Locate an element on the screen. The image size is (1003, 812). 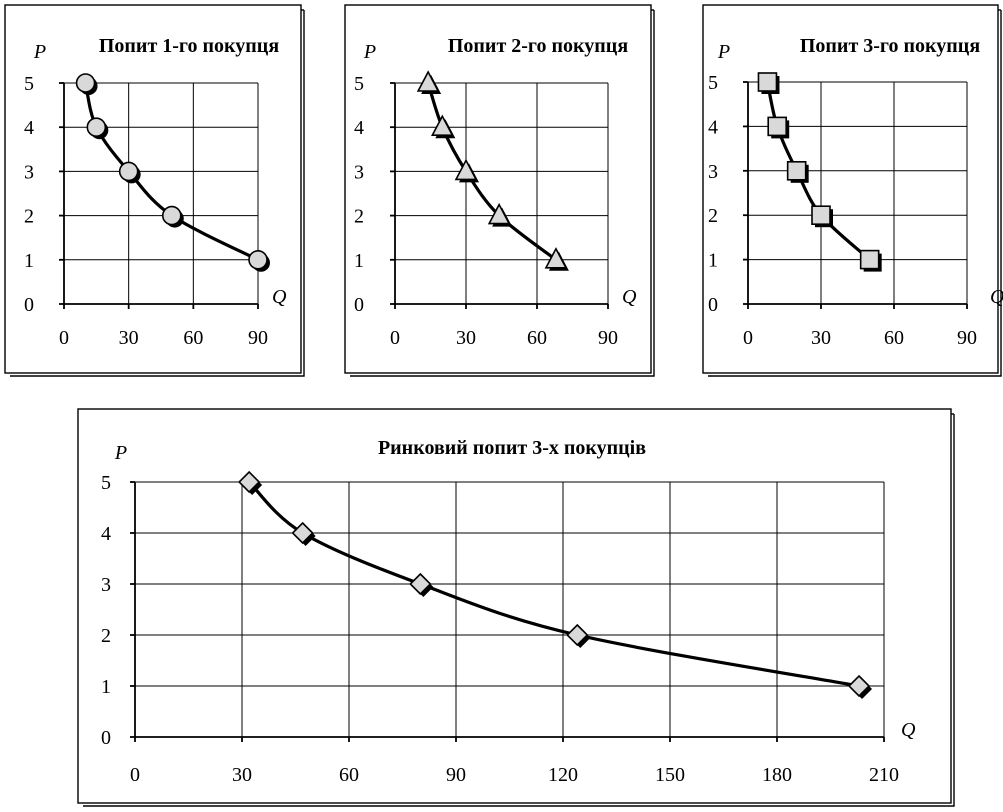
chart-panel-buyer-2: 0 30 60 90 0 1 2 3 4 5 Попит 2-го покупця P Q is located at coordinates (500, 191).